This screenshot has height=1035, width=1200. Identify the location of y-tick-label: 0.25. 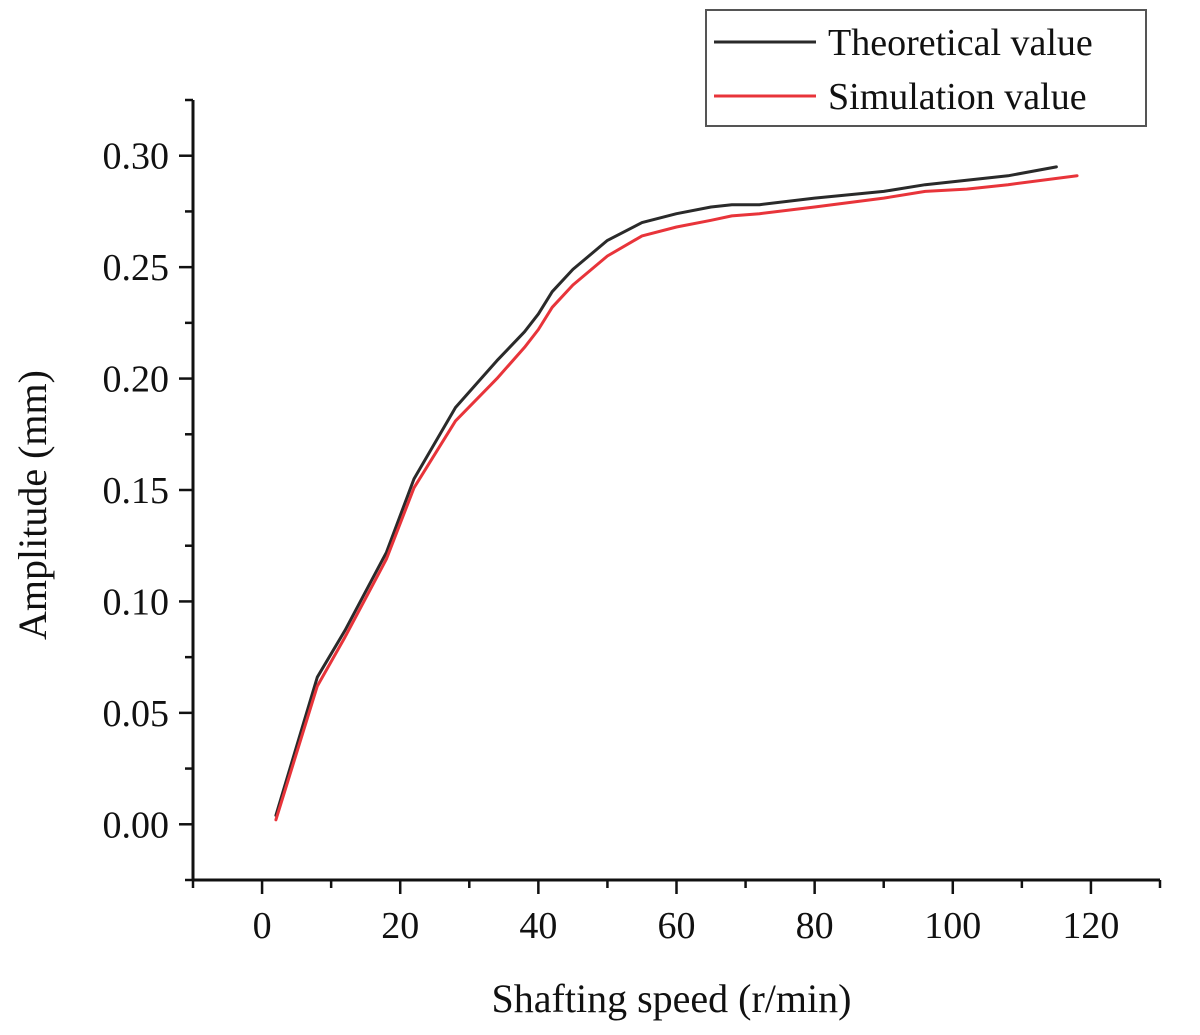
(136, 268).